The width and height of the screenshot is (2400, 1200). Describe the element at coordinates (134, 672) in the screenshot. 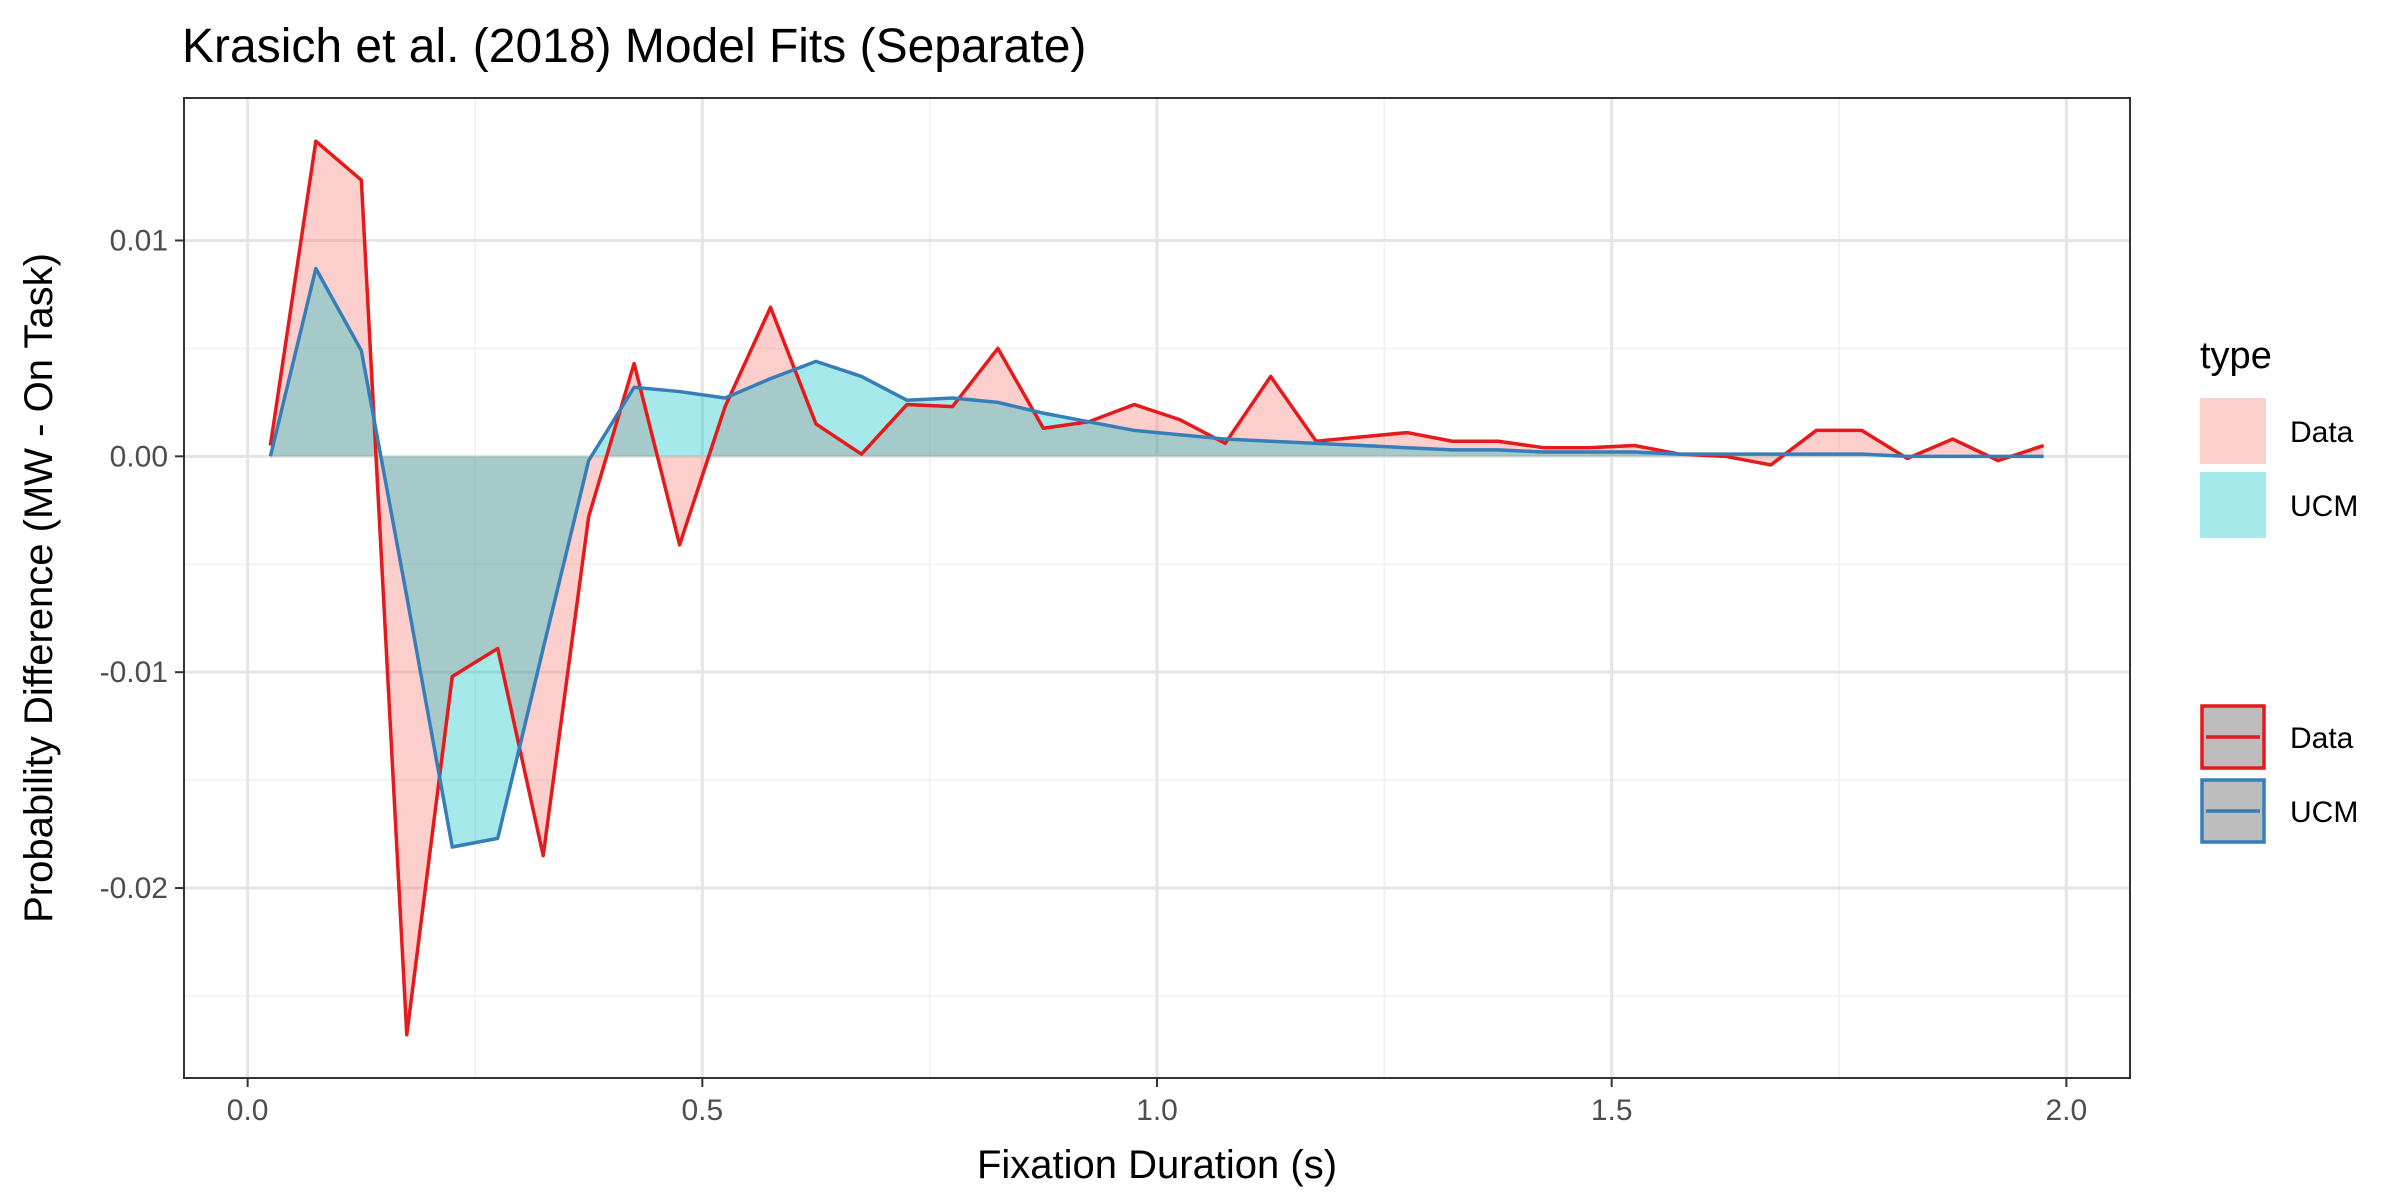

I see `y-tick-label: -0.01` at that location.